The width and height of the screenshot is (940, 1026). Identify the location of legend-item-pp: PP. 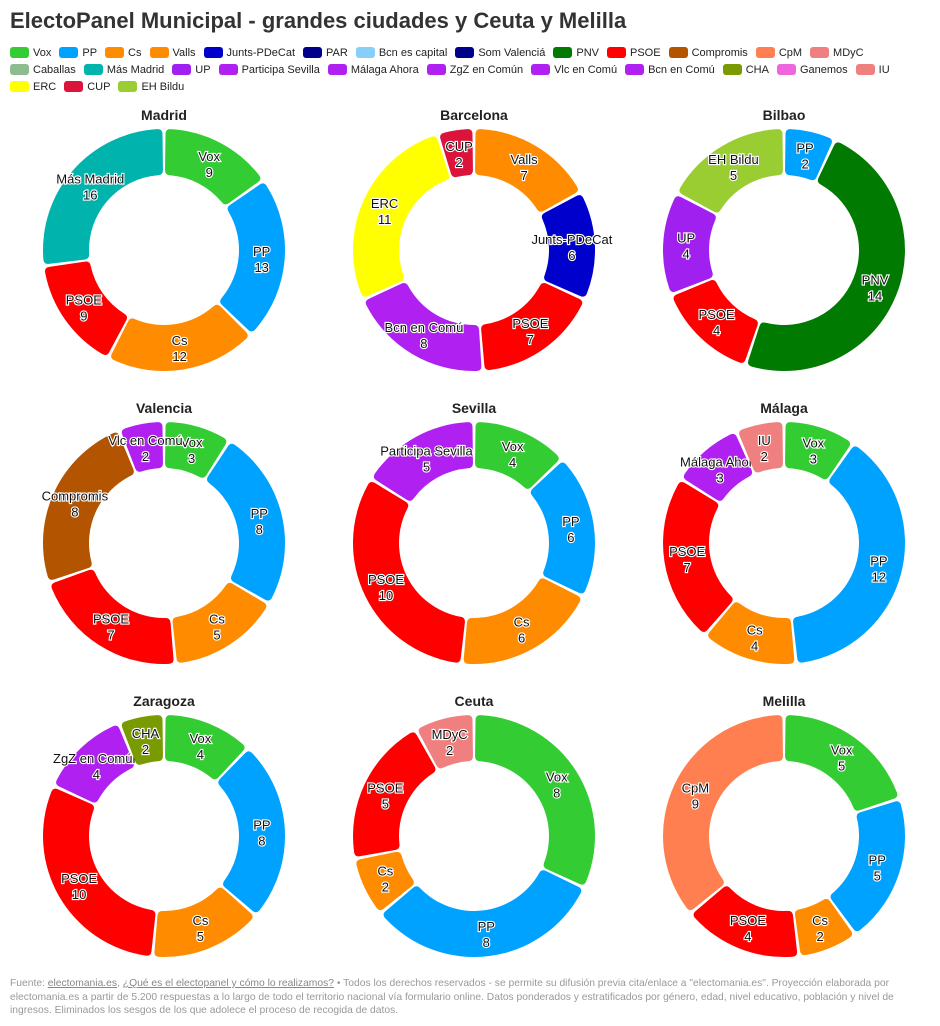
(78, 52).